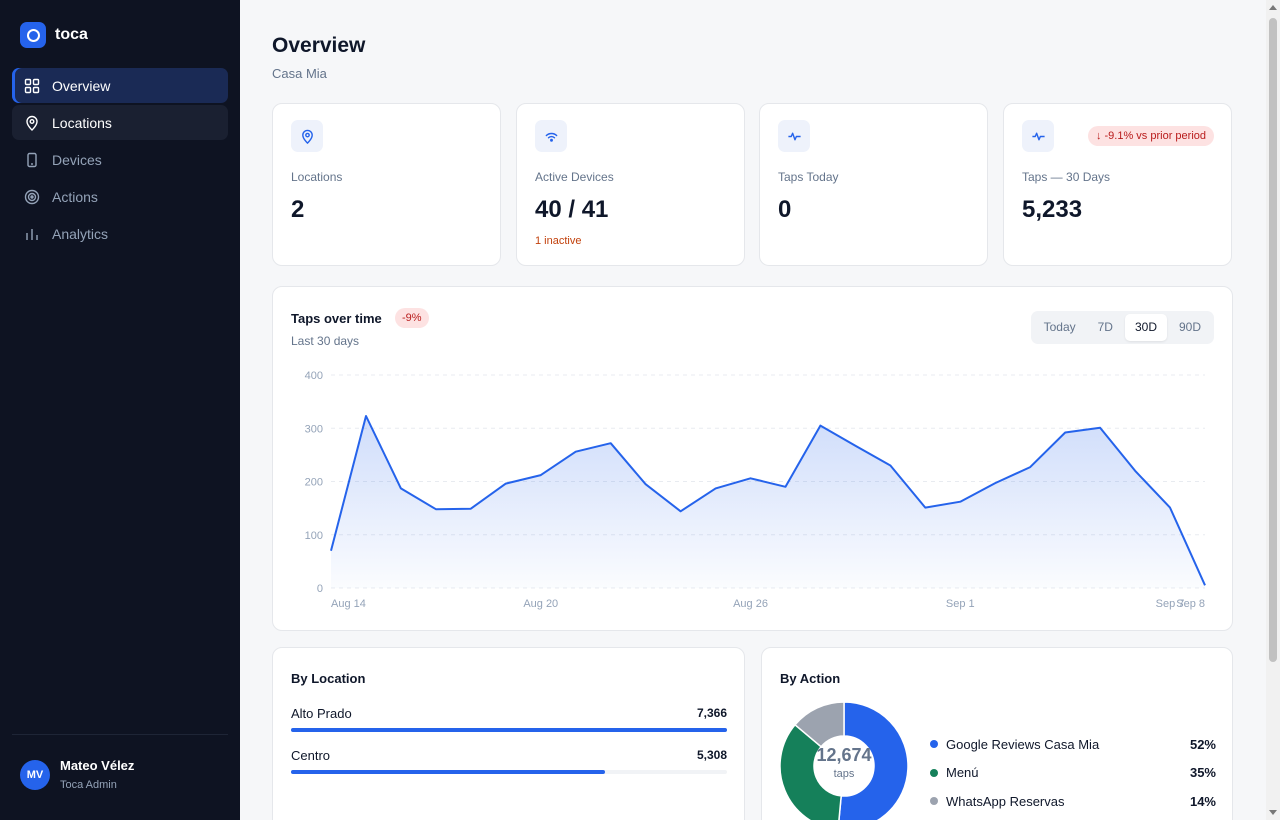 The height and width of the screenshot is (820, 1280). I want to click on location-name: Centro, so click(311, 755).